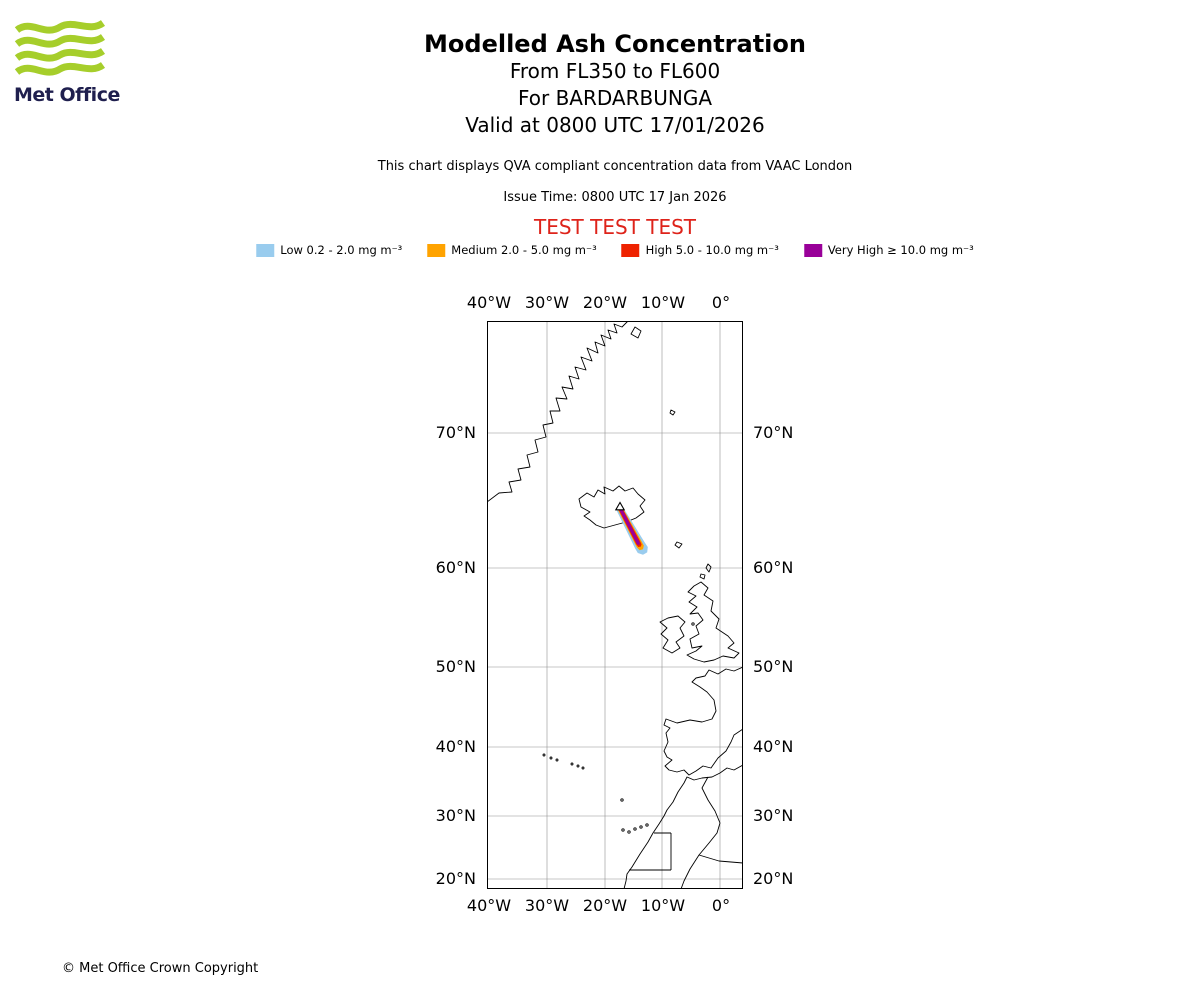  What do you see at coordinates (630, 250) in the screenshot?
I see `high-swatch` at bounding box center [630, 250].